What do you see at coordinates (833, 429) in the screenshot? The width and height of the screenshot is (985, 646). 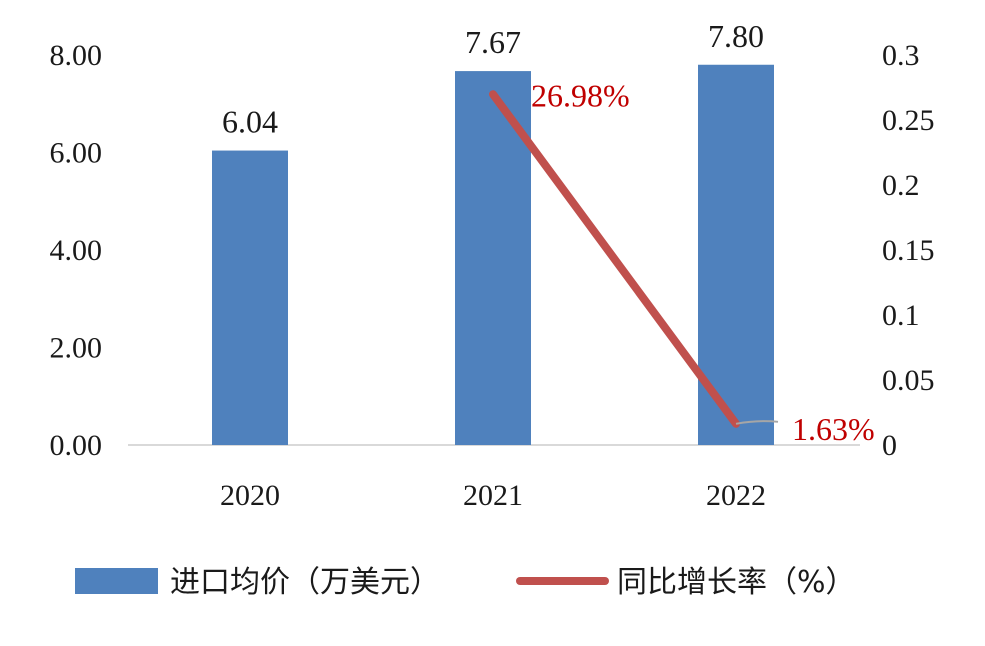 I see `line-data-label: 1.63%` at bounding box center [833, 429].